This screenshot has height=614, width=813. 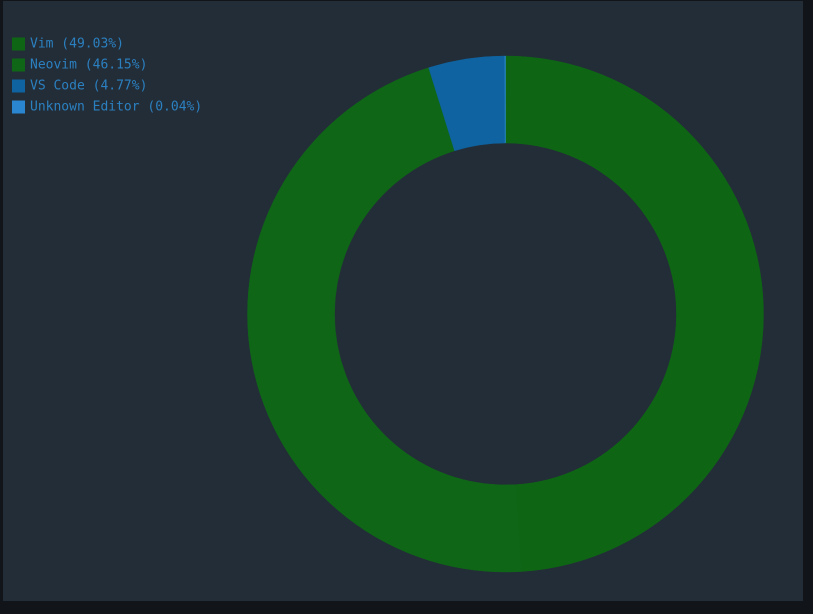 What do you see at coordinates (116, 107) in the screenshot?
I see `legend-label: Unknown Editor (0.04%)` at bounding box center [116, 107].